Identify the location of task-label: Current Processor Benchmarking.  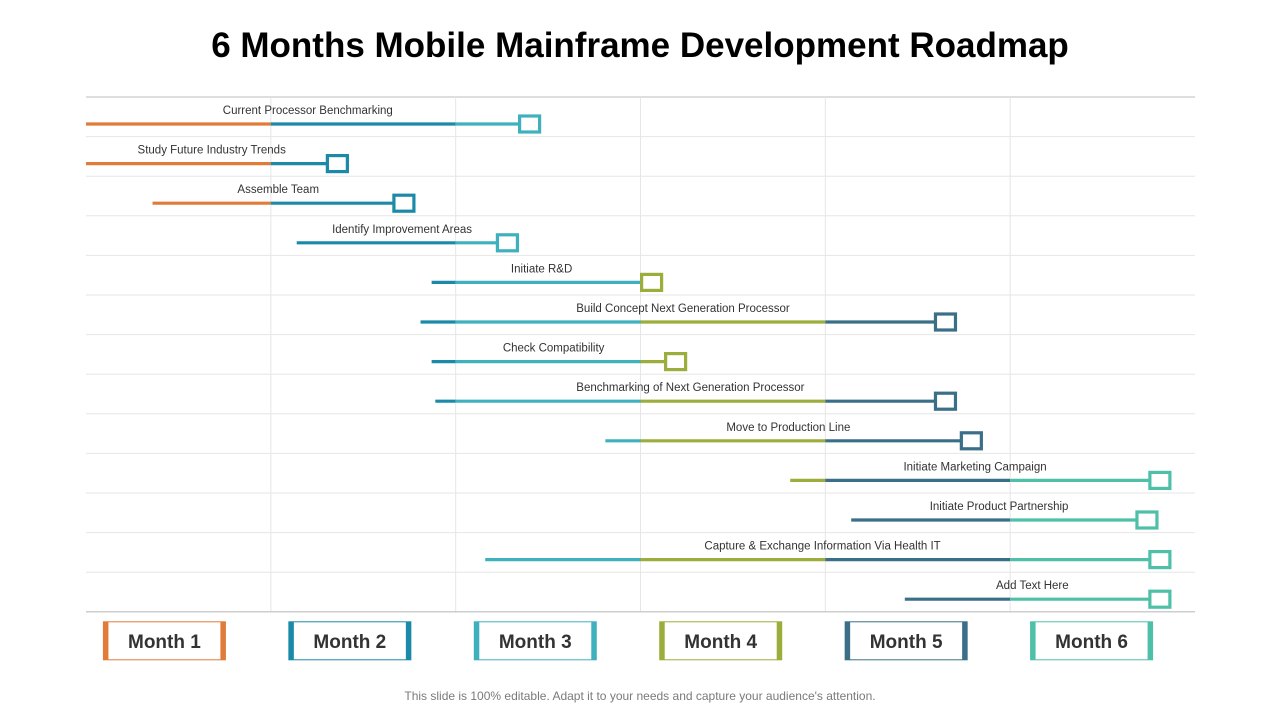
(308, 111).